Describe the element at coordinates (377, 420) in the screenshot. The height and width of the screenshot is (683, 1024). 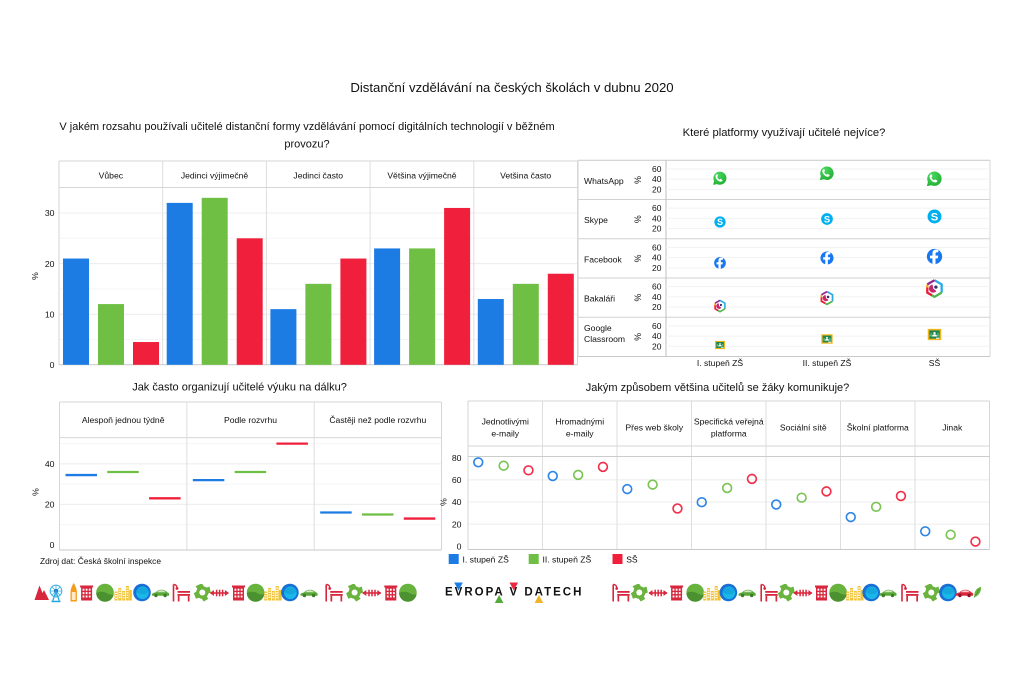
I see `svg-text: Častěji než podle rozvrhu` at that location.